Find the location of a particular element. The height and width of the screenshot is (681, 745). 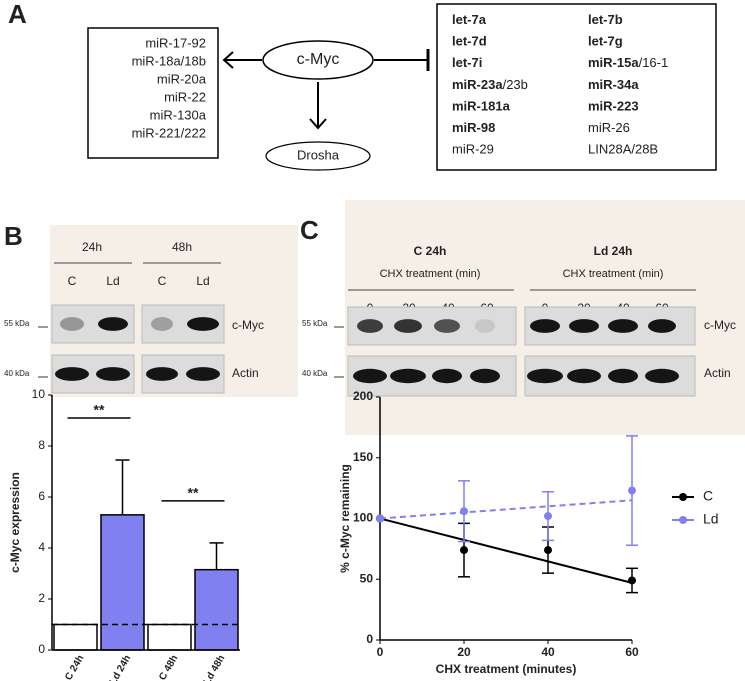

y-tick-label: 10 is located at coordinates (39, 394).